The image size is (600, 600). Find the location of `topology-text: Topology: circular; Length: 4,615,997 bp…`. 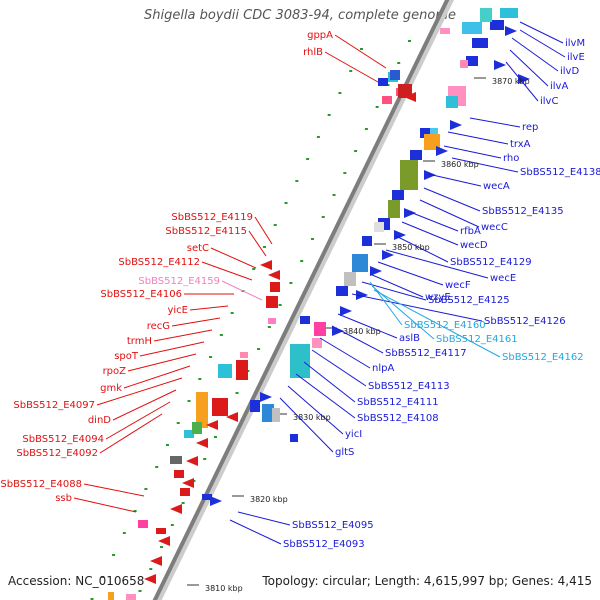

topology-text: Topology: circular; Length: 4,615,997 bp… is located at coordinates (427, 581).